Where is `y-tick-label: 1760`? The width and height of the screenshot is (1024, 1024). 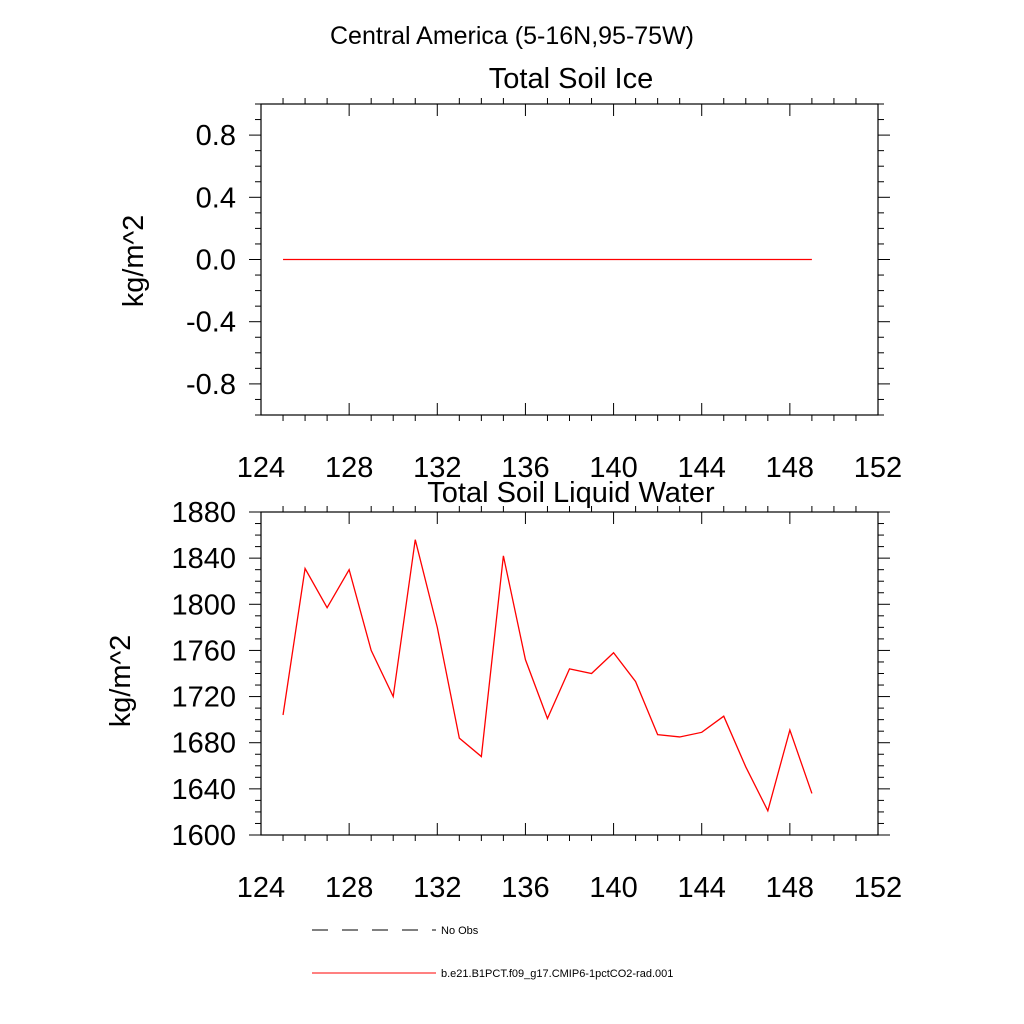
y-tick-label: 1760 is located at coordinates (203, 651).